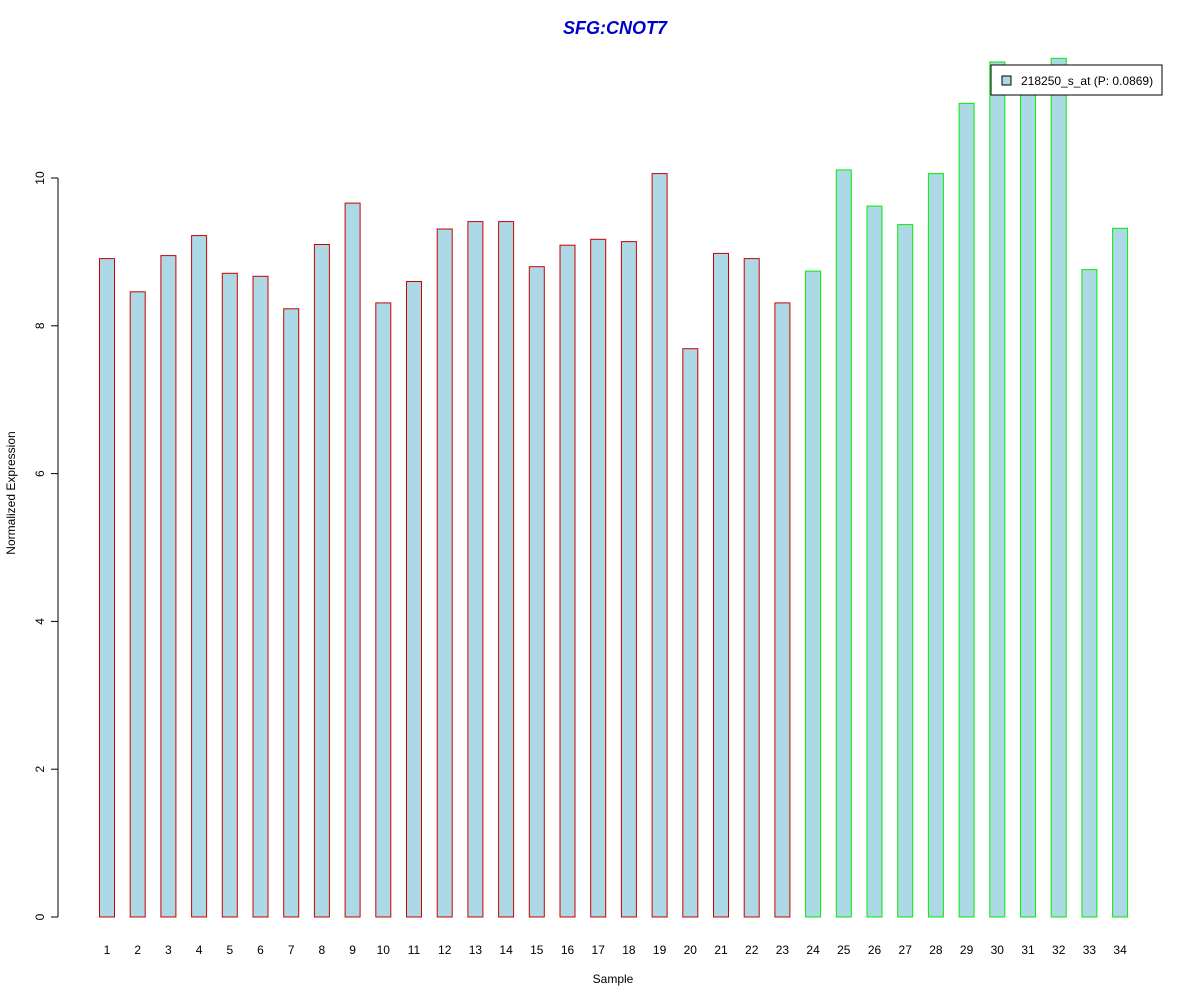 Image resolution: width=1200 pixels, height=1000 pixels. What do you see at coordinates (568, 950) in the screenshot?
I see `x-tick-label: 16` at bounding box center [568, 950].